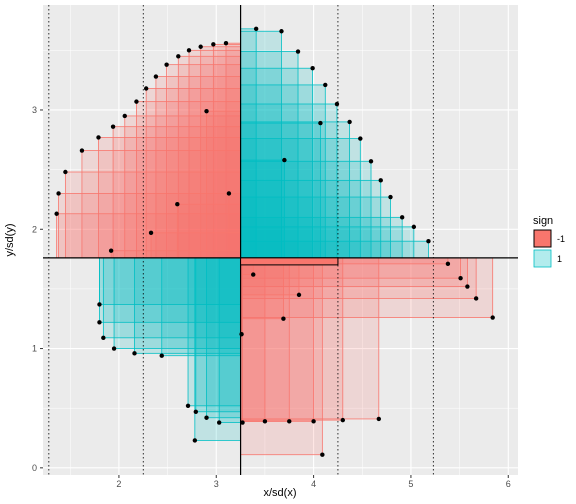  I want to click on y-tick-label: 1, so click(34, 349).